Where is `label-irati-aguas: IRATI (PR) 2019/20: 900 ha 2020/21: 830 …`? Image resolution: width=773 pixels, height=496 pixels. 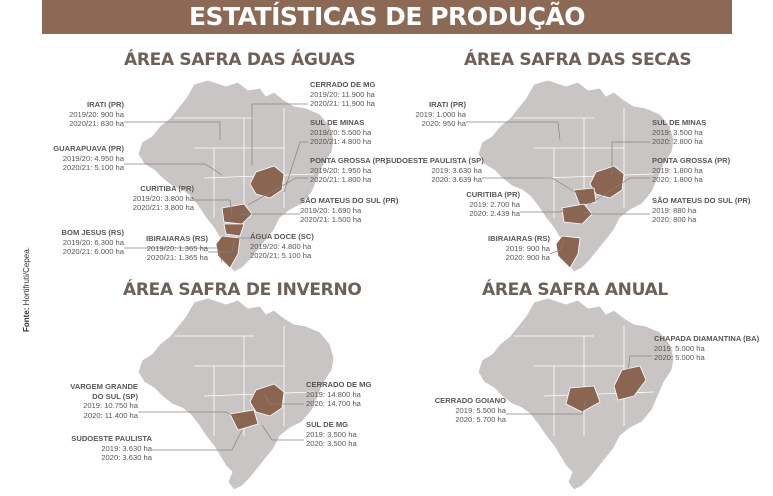
label-irati-aguas: IRATI (PR) 2019/20: 900 ha 2020/21: 830 … is located at coordinates (96, 114).